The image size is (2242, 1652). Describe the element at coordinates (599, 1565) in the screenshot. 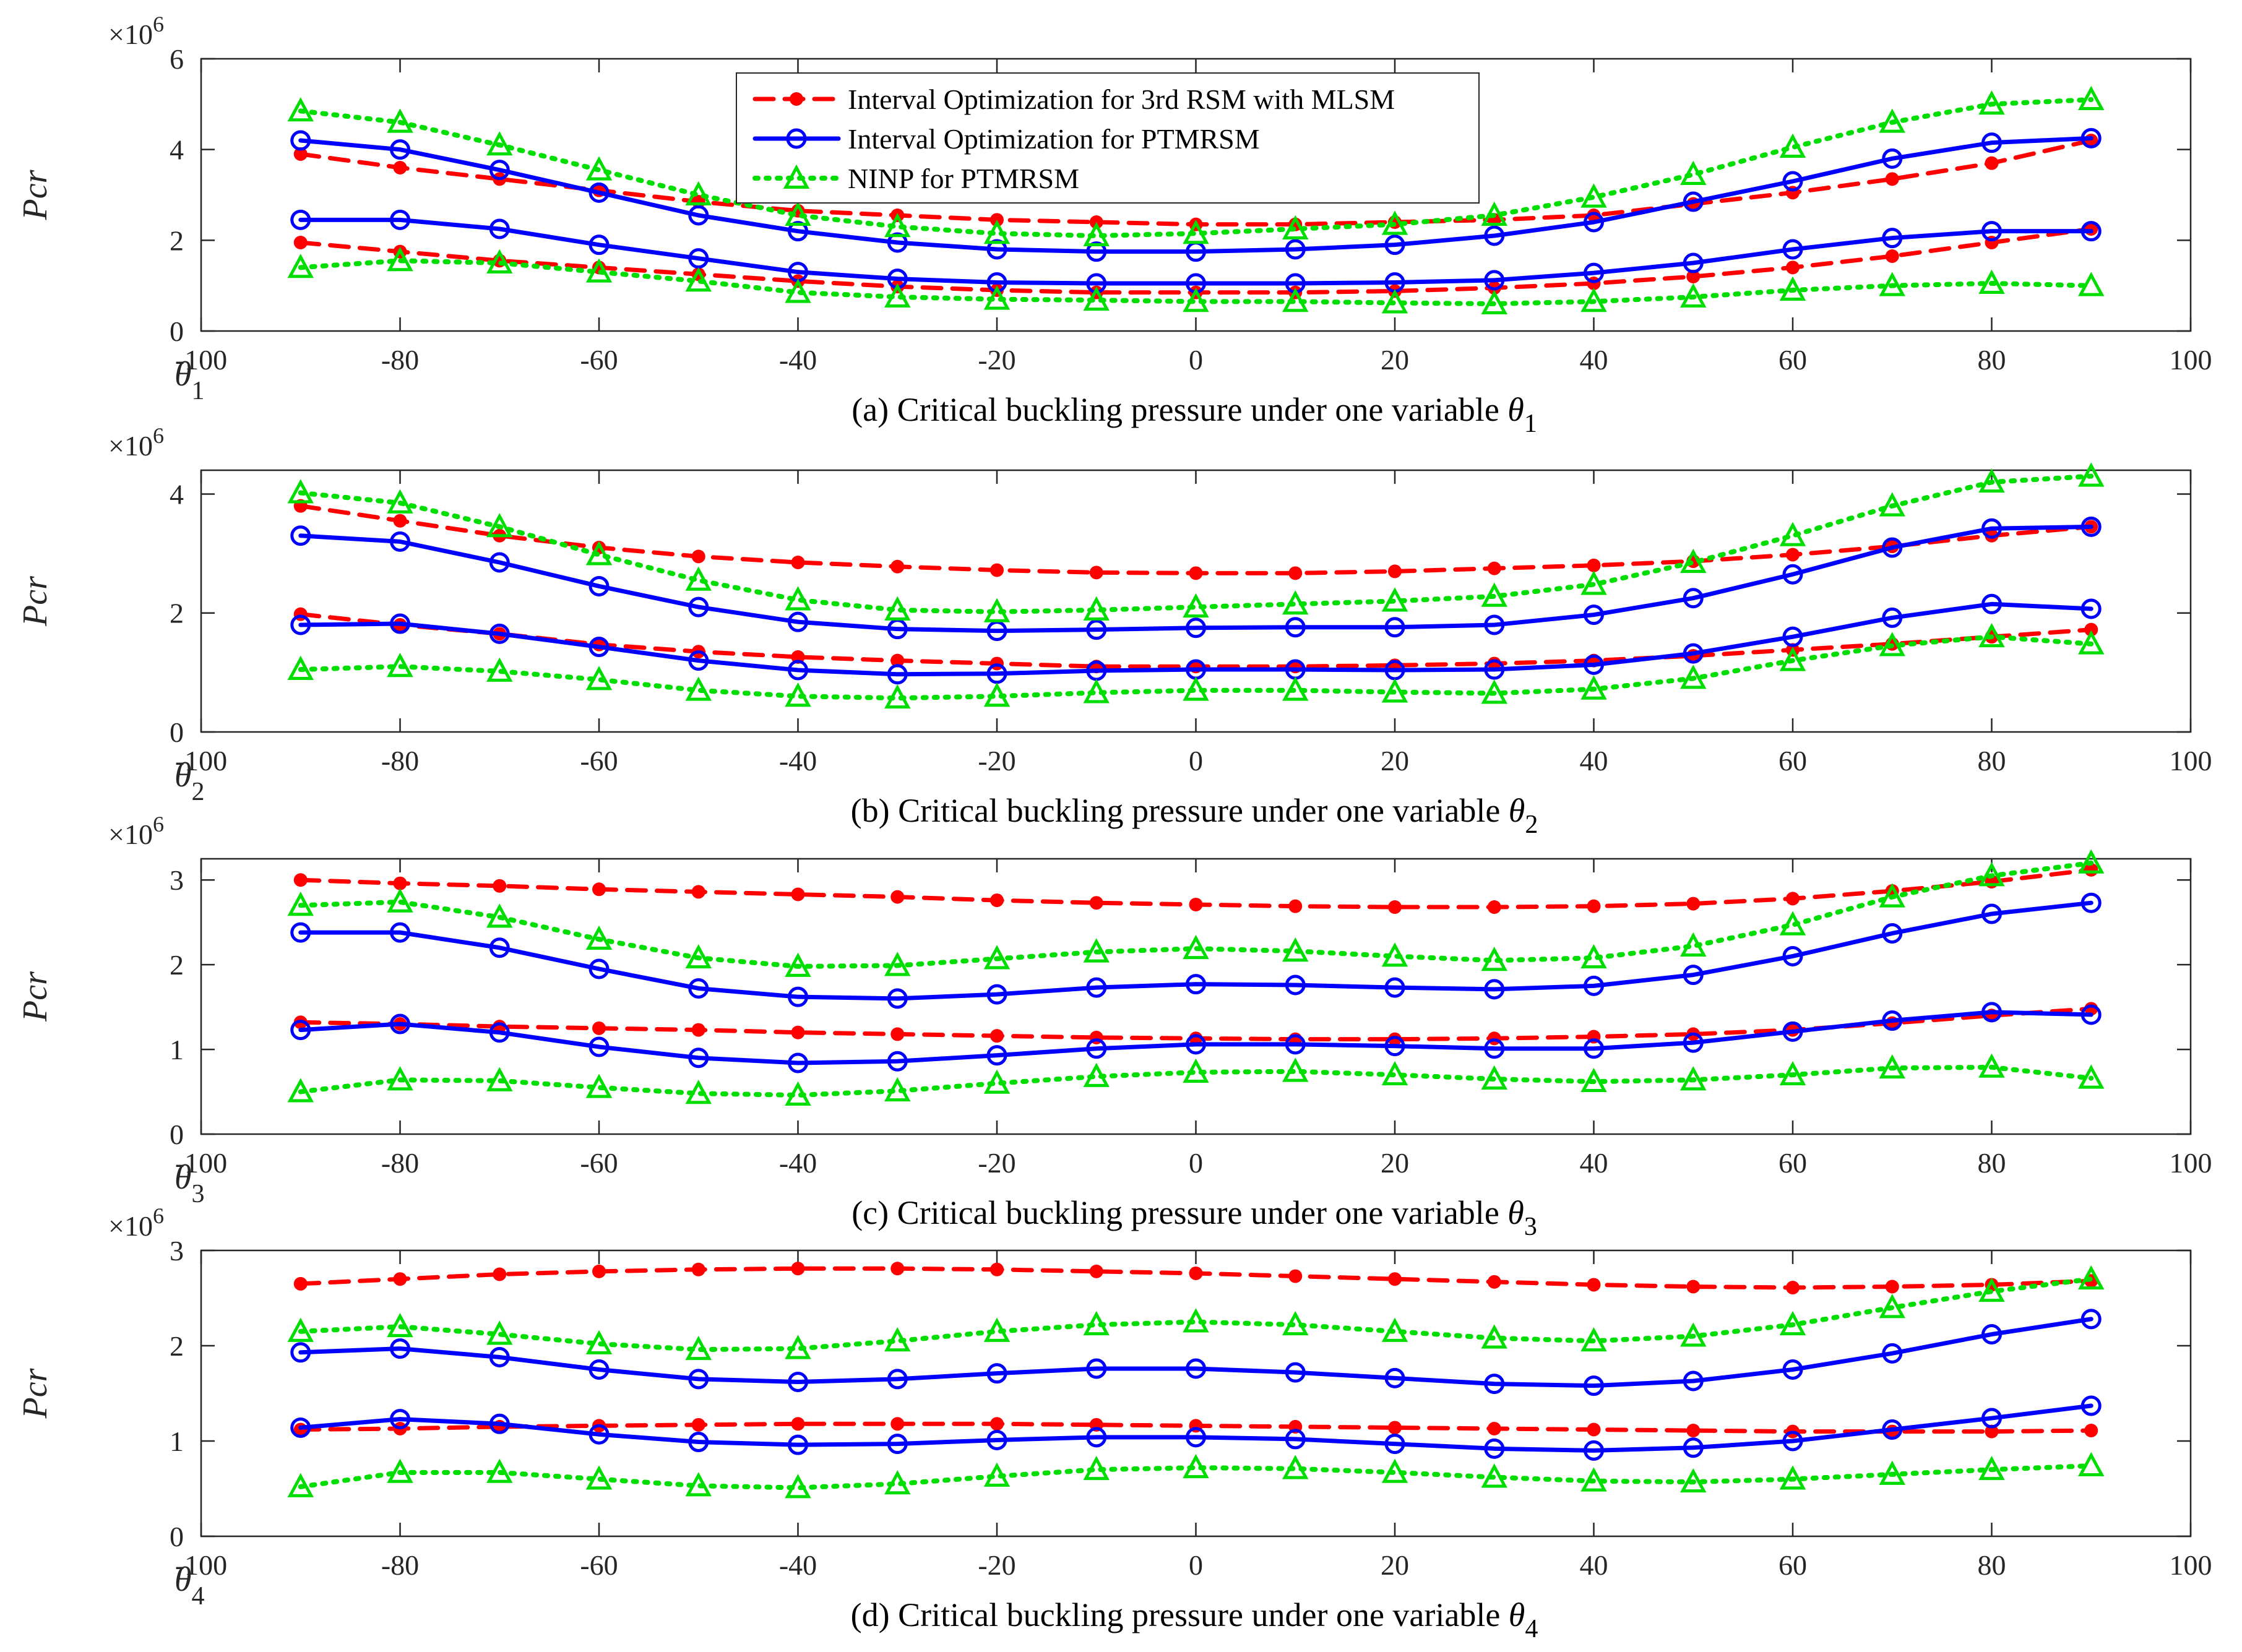

I see `x-tick-label: -60` at that location.